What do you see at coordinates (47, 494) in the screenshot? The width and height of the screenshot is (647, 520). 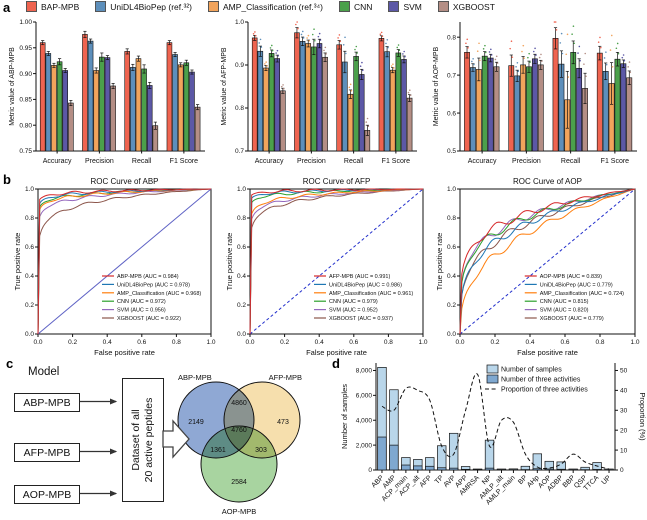 I see `model-box-aop: AOP-MPB` at bounding box center [47, 494].